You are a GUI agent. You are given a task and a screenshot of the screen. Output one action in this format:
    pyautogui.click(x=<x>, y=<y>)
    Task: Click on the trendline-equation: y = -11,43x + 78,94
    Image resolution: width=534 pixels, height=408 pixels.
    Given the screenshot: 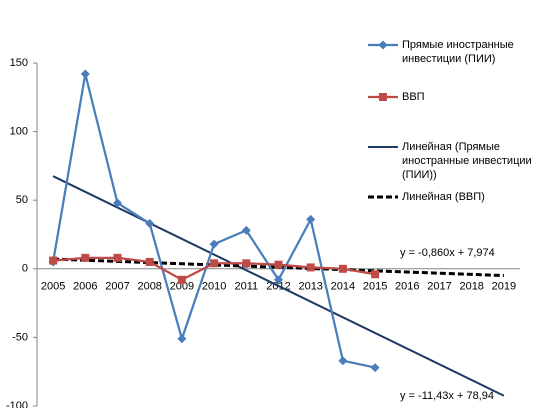 What is the action you would take?
    pyautogui.click(x=447, y=396)
    